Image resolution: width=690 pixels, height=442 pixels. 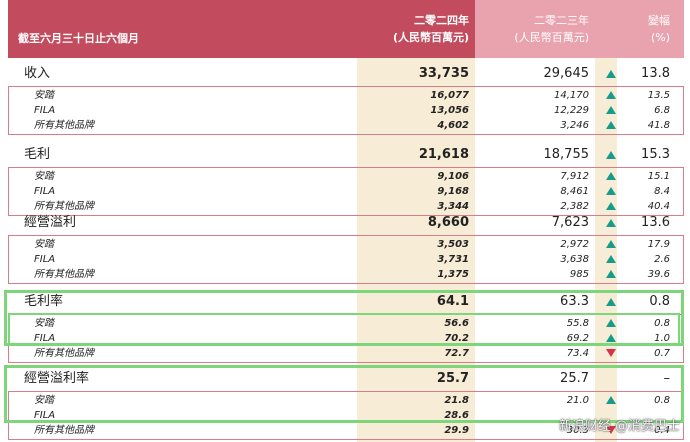 What do you see at coordinates (345, 95) in the screenshot?
I see `table-row-sub: 安踏 16,077 14,170 13.5` at bounding box center [345, 95].